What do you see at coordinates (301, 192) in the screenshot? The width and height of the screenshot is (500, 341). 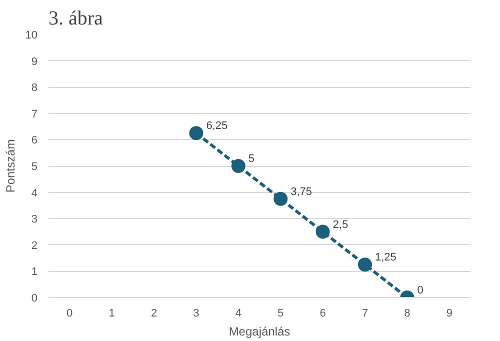 I see `data-label: 3,75` at bounding box center [301, 192].